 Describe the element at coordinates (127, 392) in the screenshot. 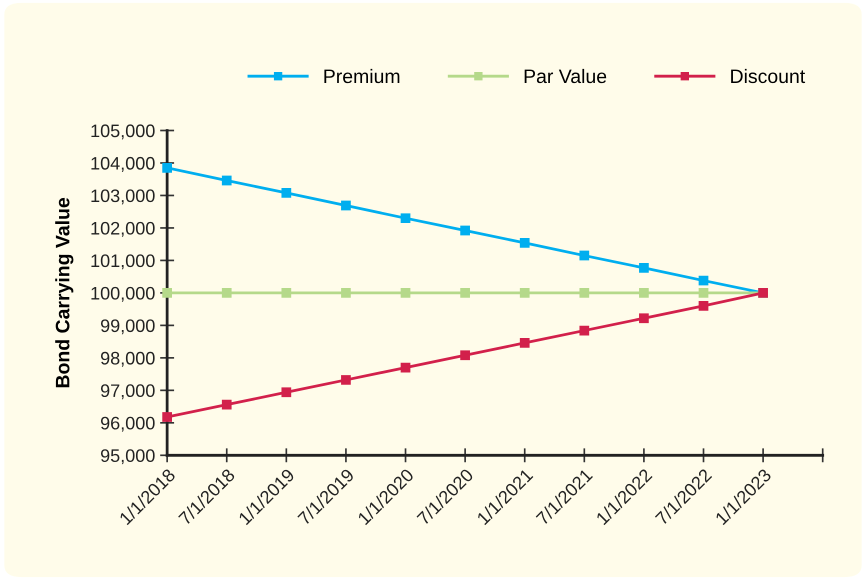

I see `y-tick-label: 97,000` at that location.